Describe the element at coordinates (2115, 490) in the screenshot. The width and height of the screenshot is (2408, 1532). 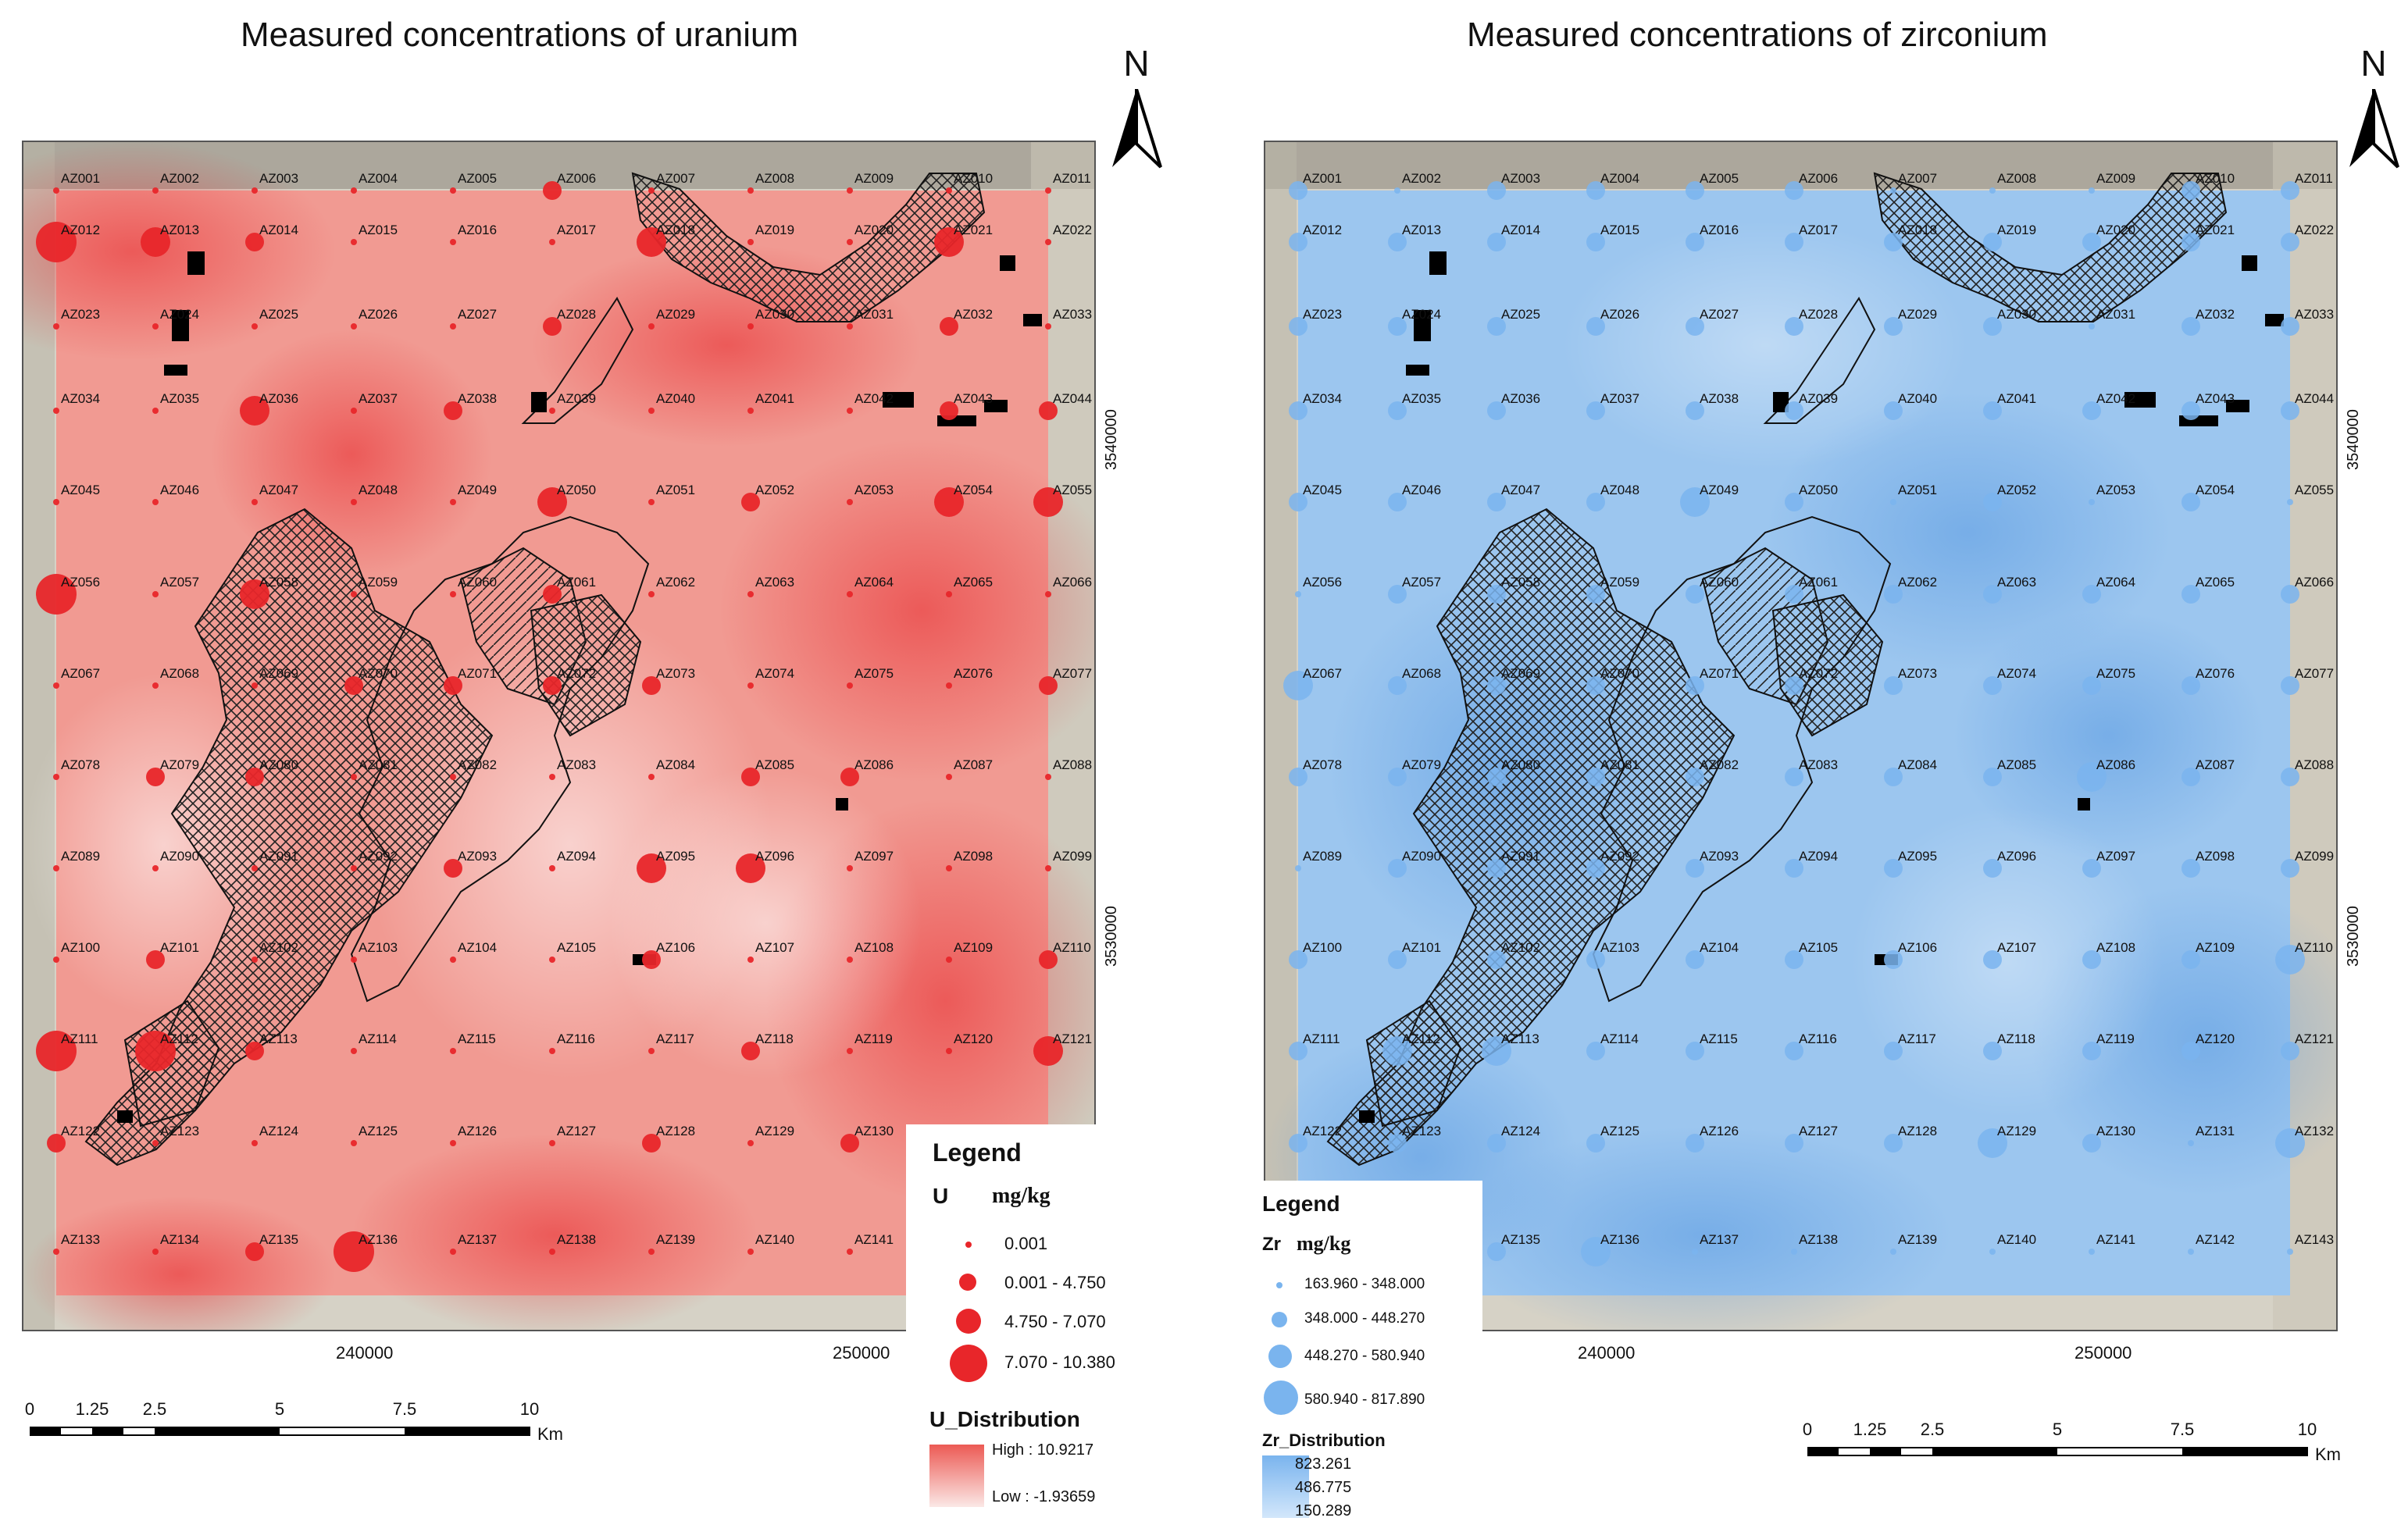
I see `sample-label: AZ053` at that location.